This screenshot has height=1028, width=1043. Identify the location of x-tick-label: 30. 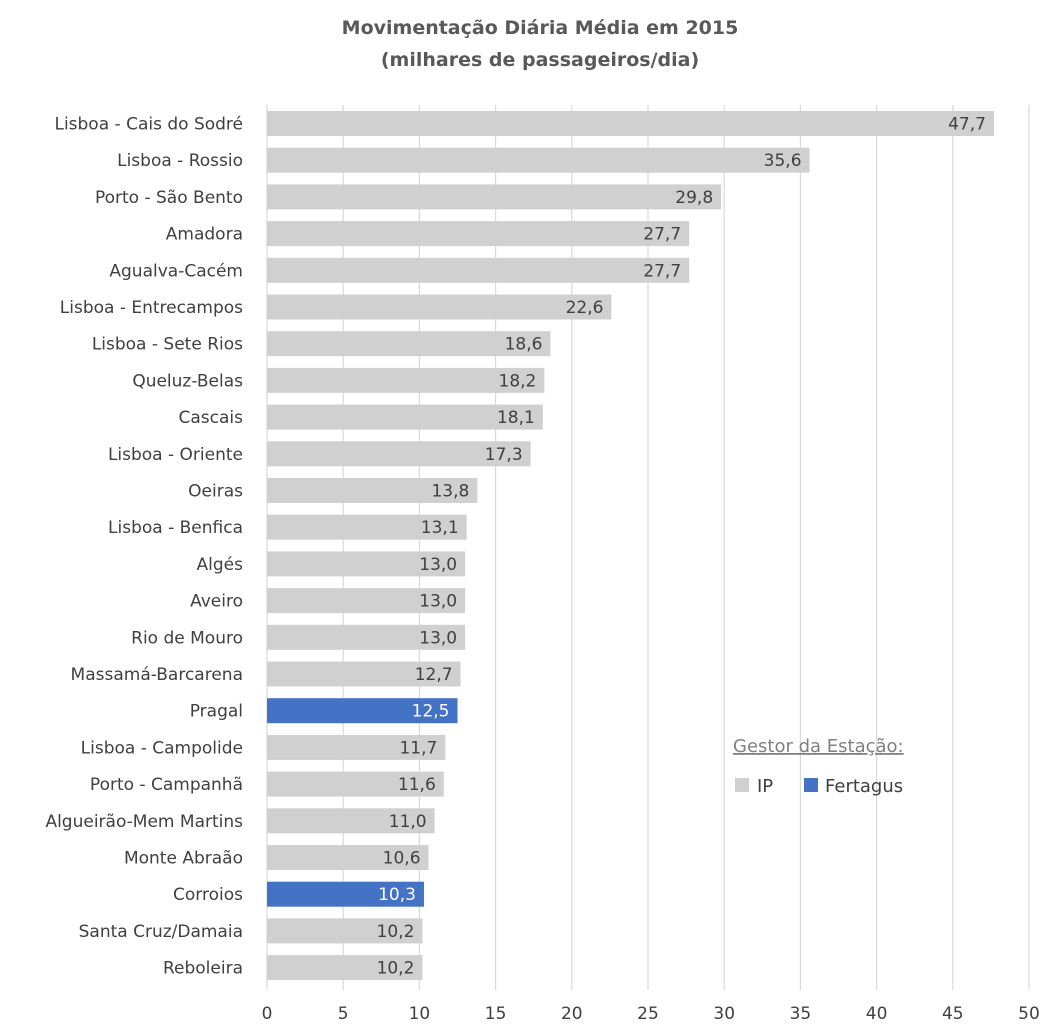
(724, 1014).